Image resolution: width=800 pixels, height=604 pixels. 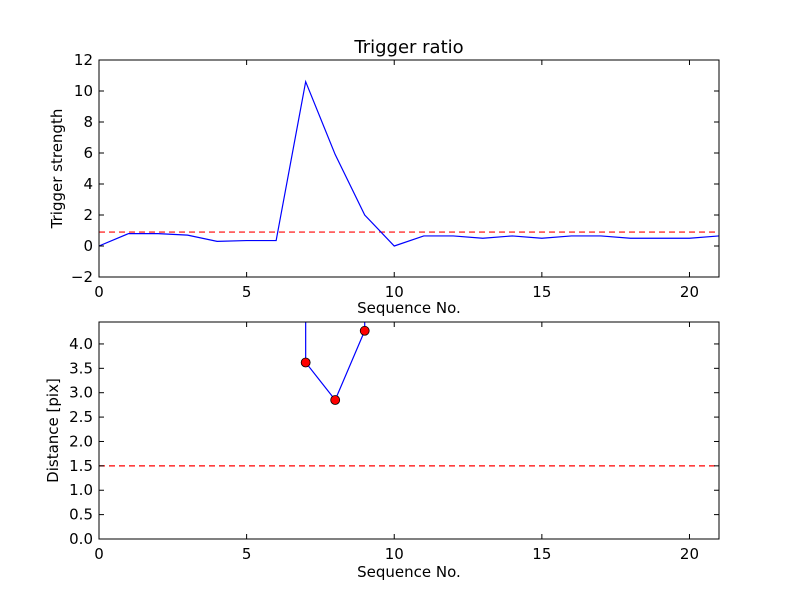 What do you see at coordinates (81, 539) in the screenshot?
I see `distance-chart-y-tick-label: 0.0` at bounding box center [81, 539].